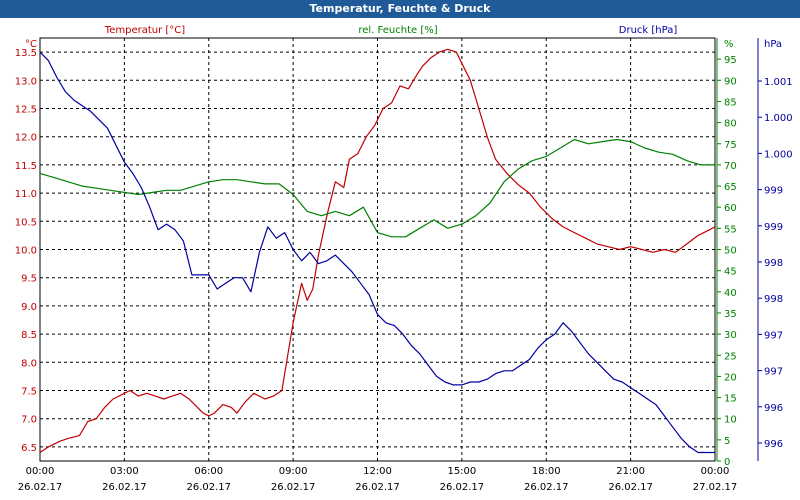 The width and height of the screenshot is (800, 500). What do you see at coordinates (730, 356) in the screenshot?
I see `humidity-tick-label: 25` at bounding box center [730, 356].